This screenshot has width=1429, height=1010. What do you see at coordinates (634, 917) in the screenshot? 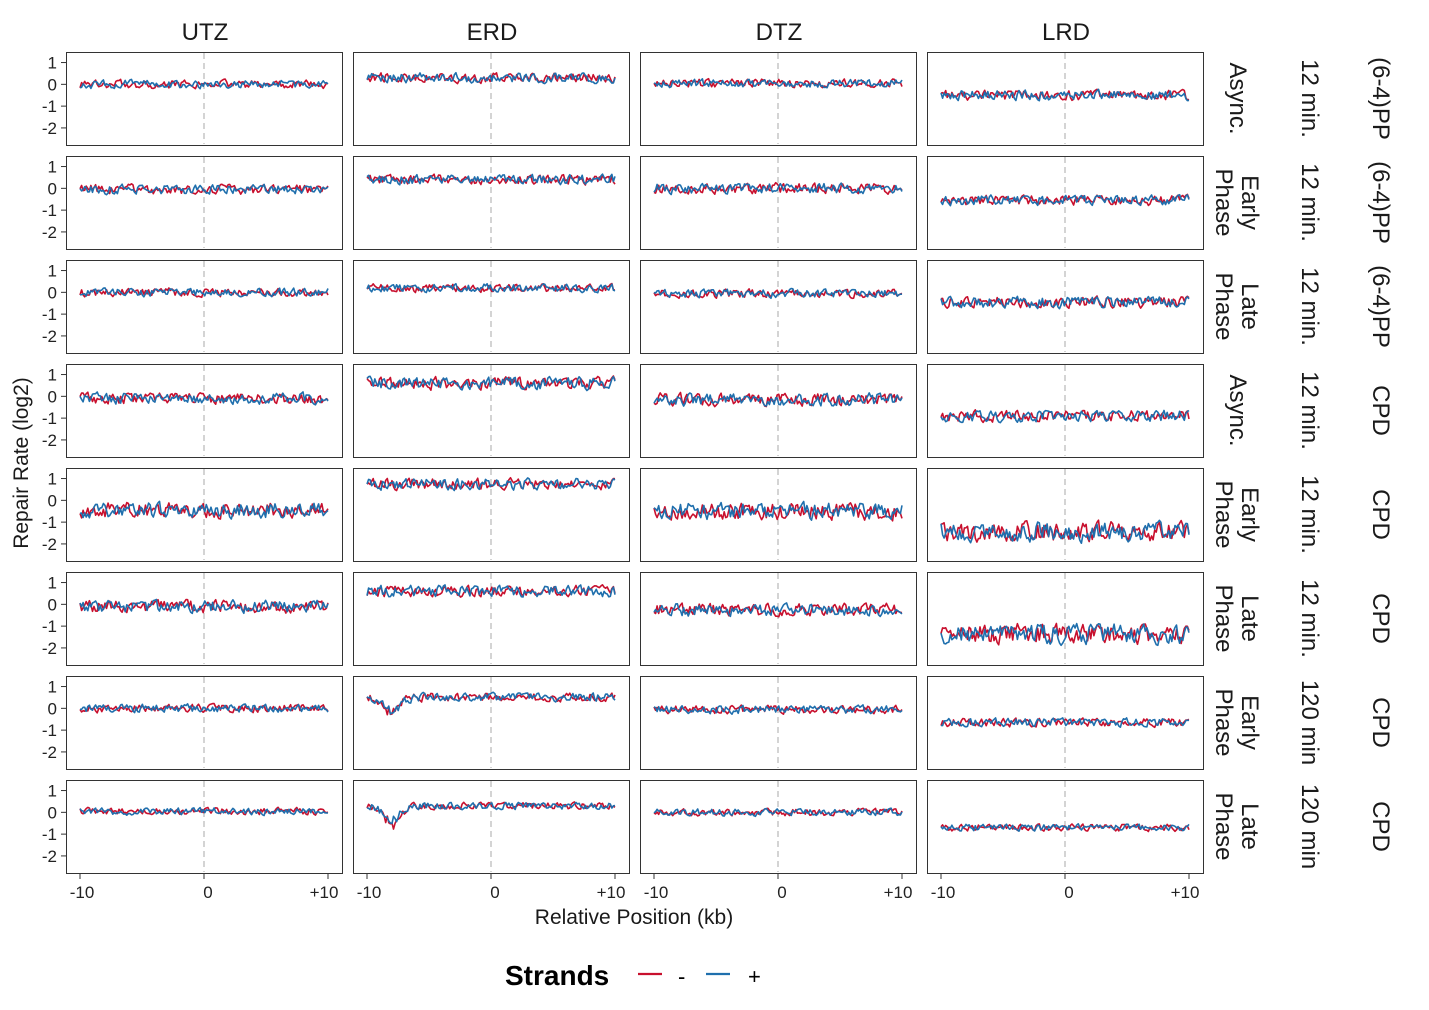
I see `x-axis-title: Relative Position (kb)` at bounding box center [634, 917].